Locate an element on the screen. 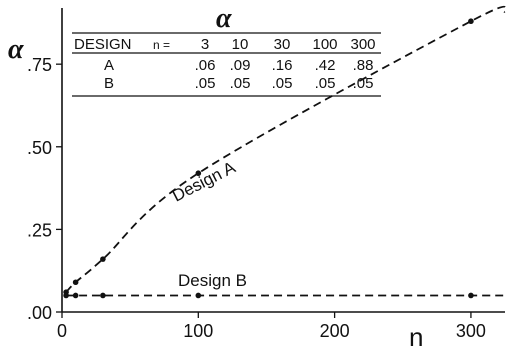 Image resolution: width=521 pixels, height=350 pixels. x-tick-label: 300 is located at coordinates (471, 331).